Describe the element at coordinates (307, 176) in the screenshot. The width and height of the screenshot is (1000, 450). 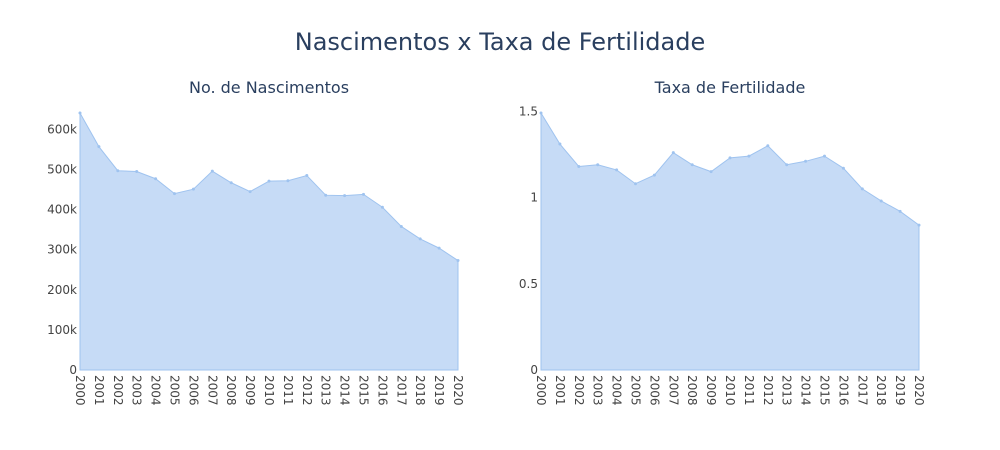
I see `births-point-2012` at that location.